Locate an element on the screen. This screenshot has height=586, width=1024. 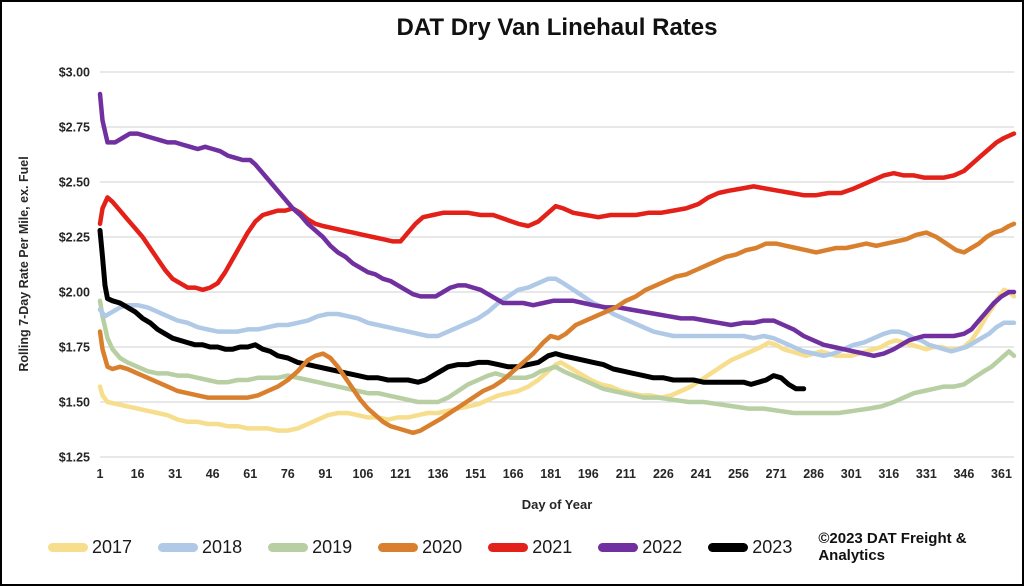
y-tick-label: $2.25 is located at coordinates (74, 238).